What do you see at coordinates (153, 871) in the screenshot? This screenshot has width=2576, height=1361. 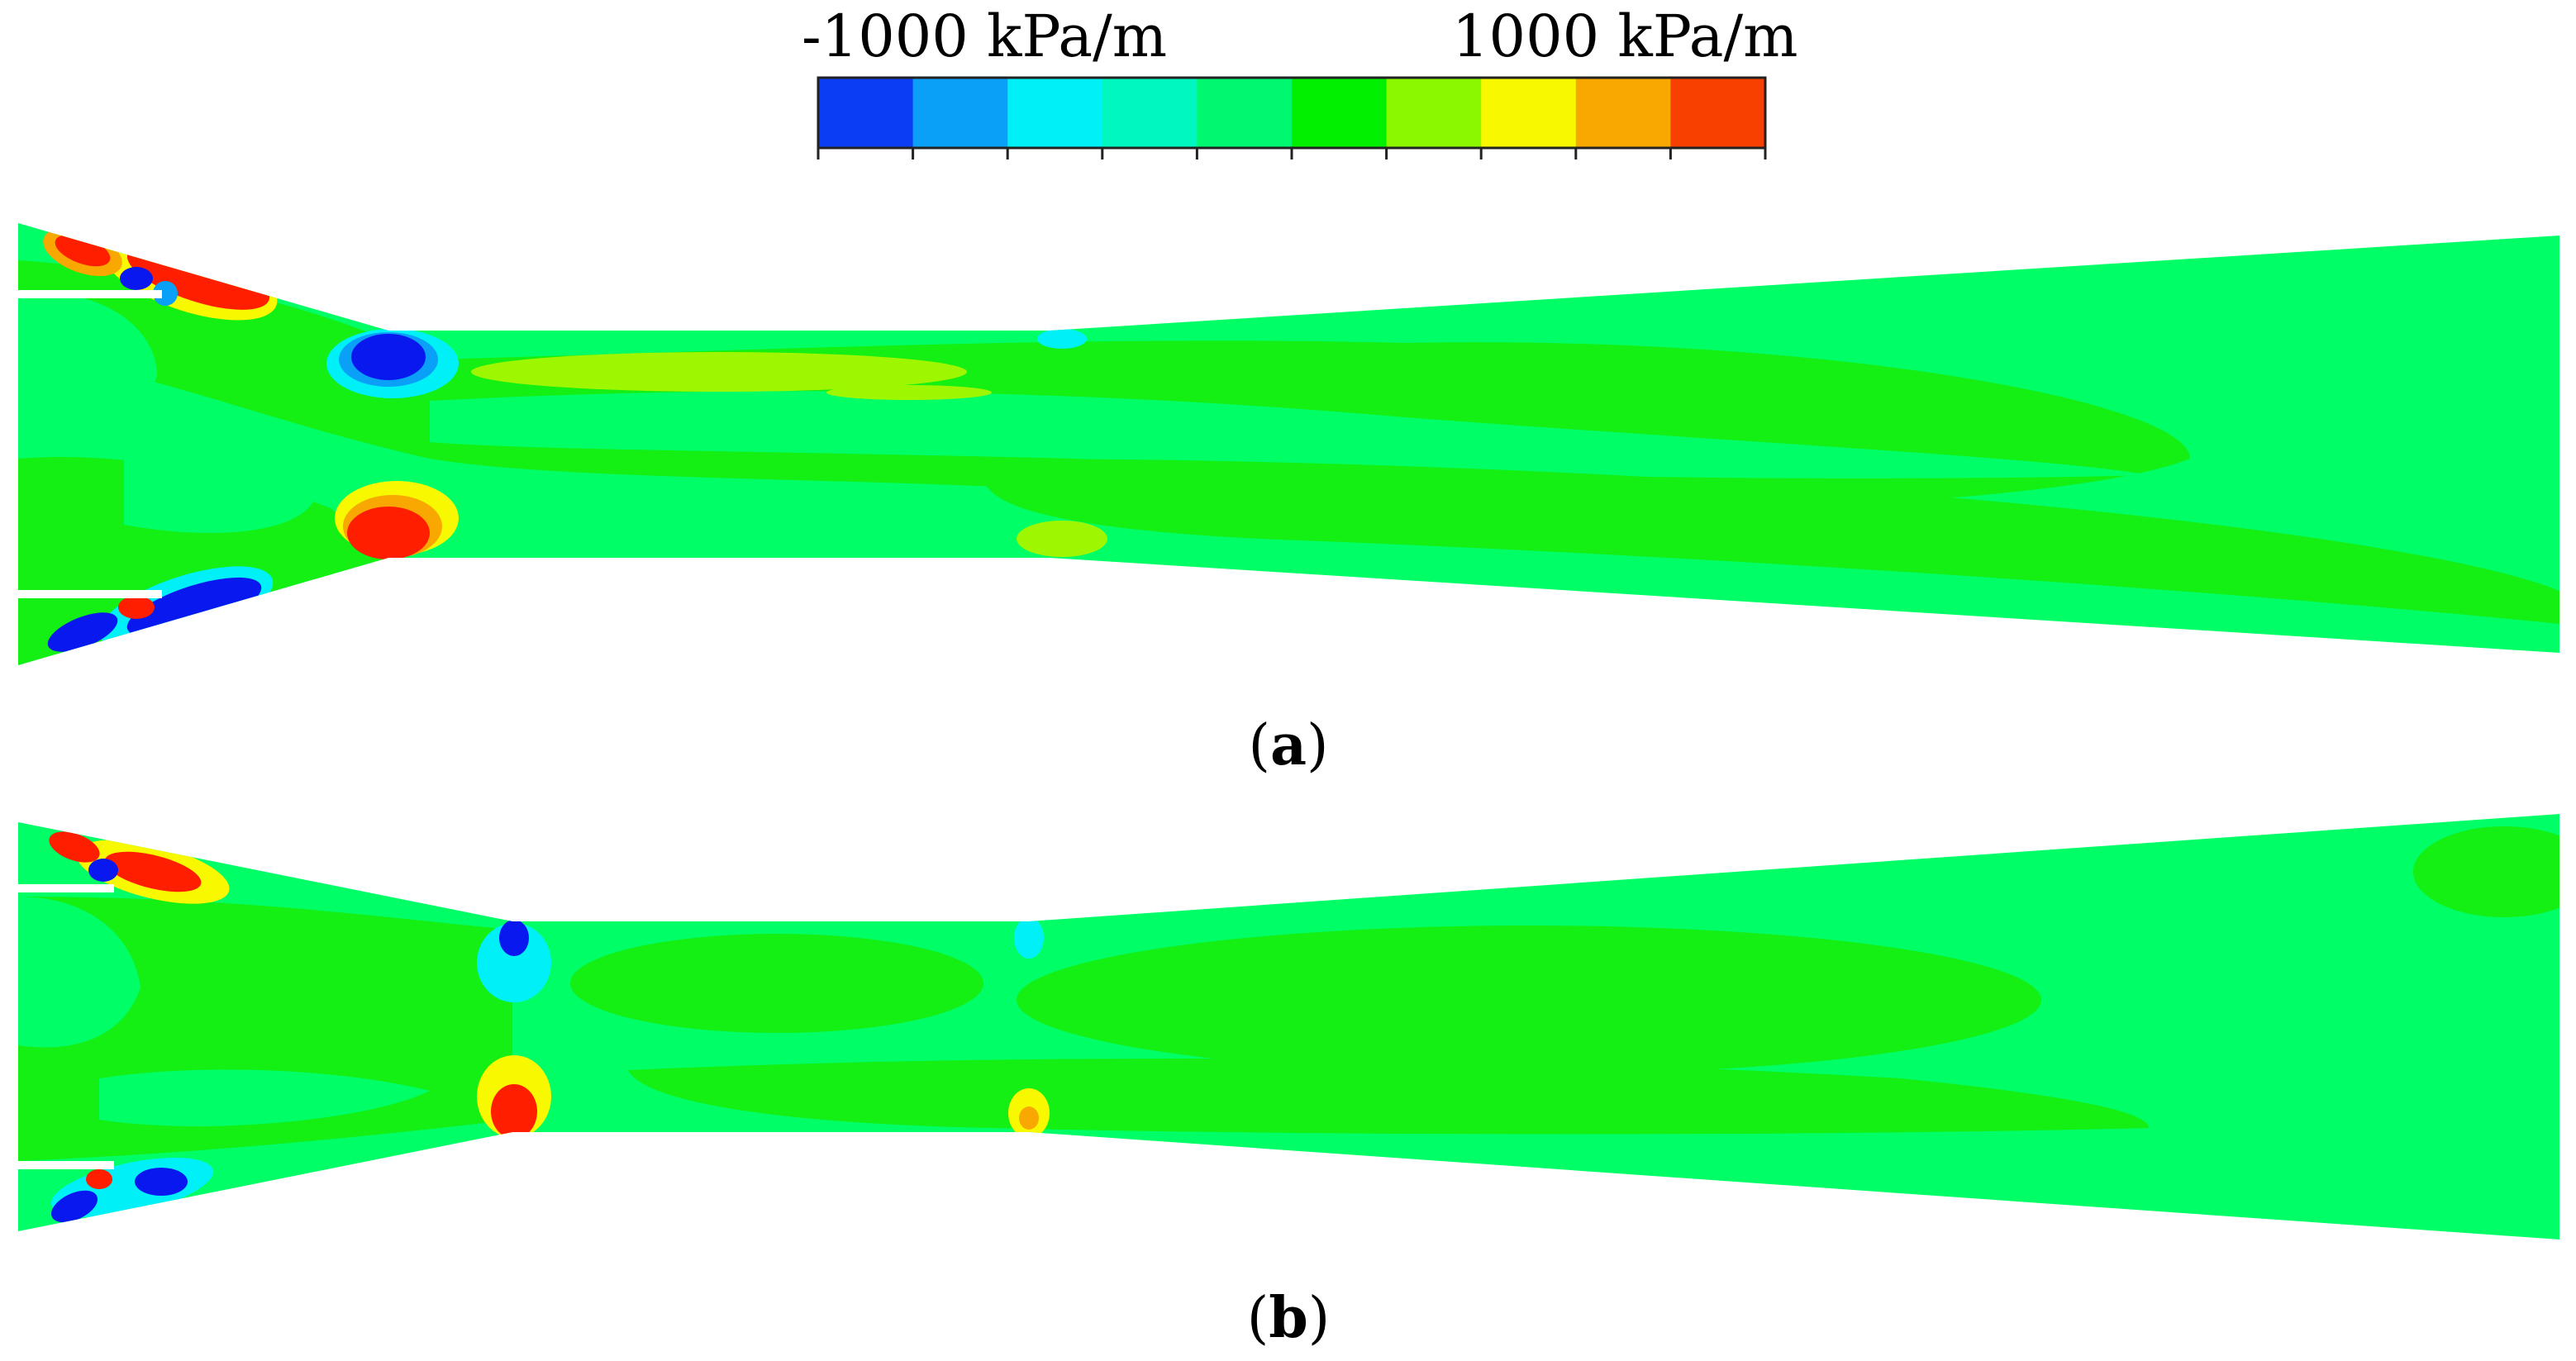 I see `spot-hot-inlet-upper` at bounding box center [153, 871].